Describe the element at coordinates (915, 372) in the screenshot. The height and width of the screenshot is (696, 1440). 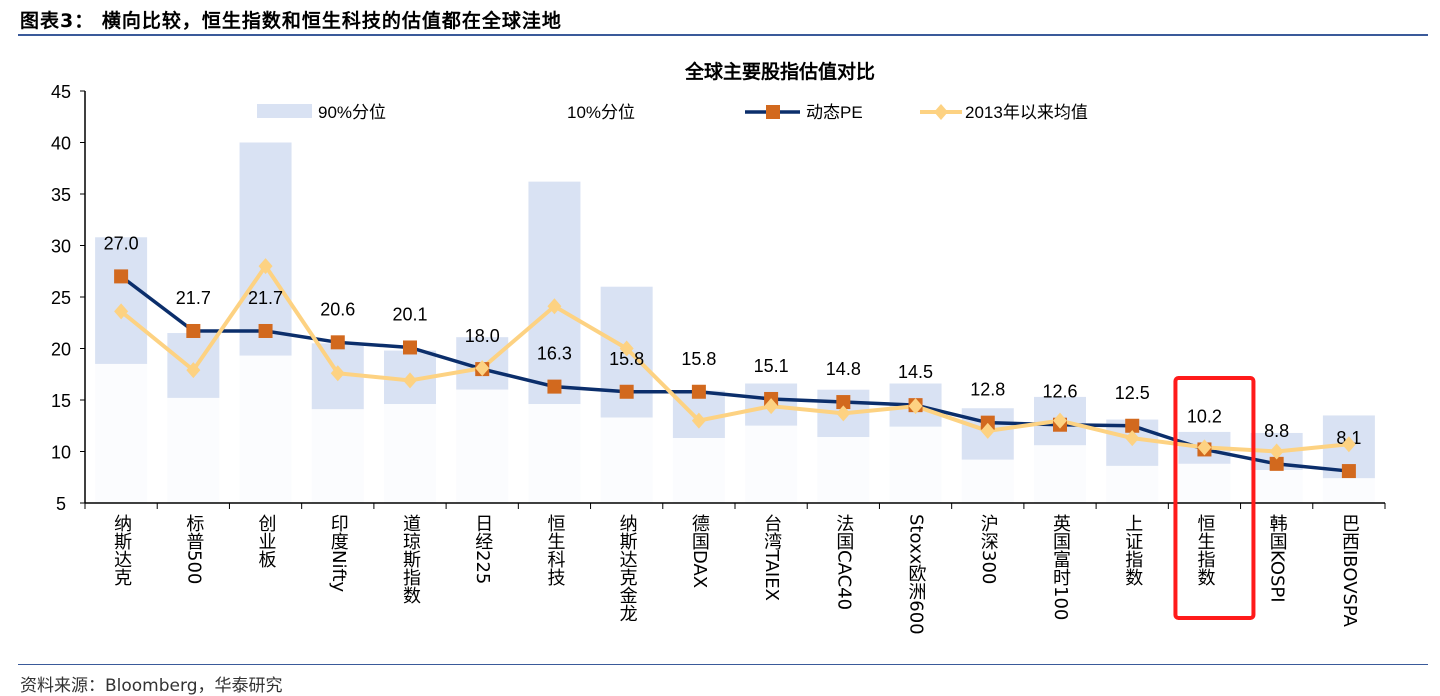
I see `pe-data-label: 14.5` at that location.